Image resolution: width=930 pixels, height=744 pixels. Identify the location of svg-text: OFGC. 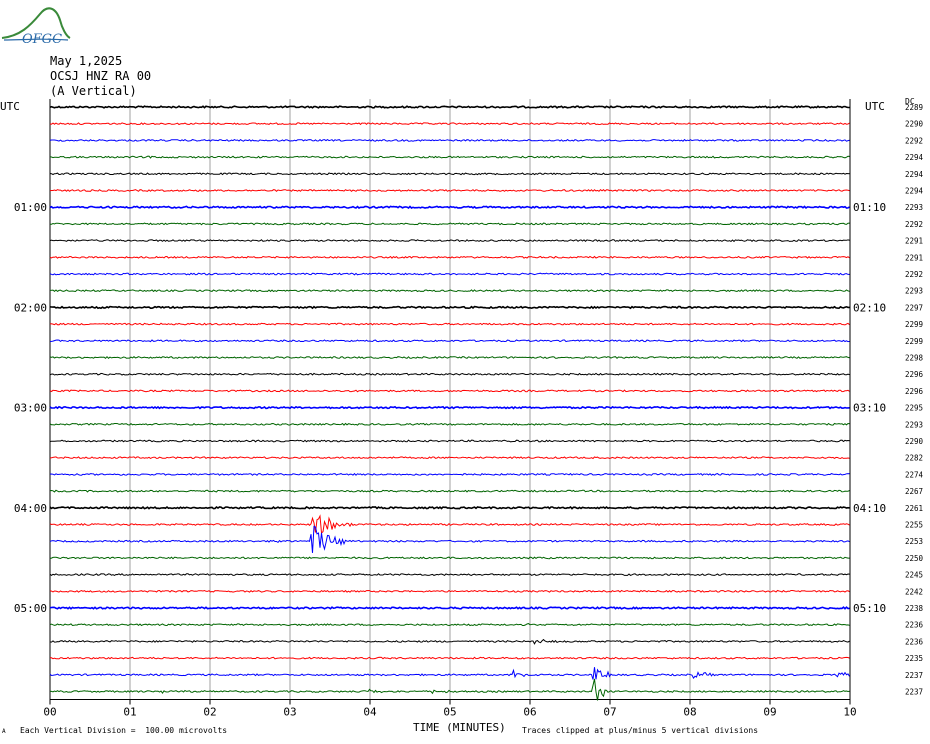
(42, 39).